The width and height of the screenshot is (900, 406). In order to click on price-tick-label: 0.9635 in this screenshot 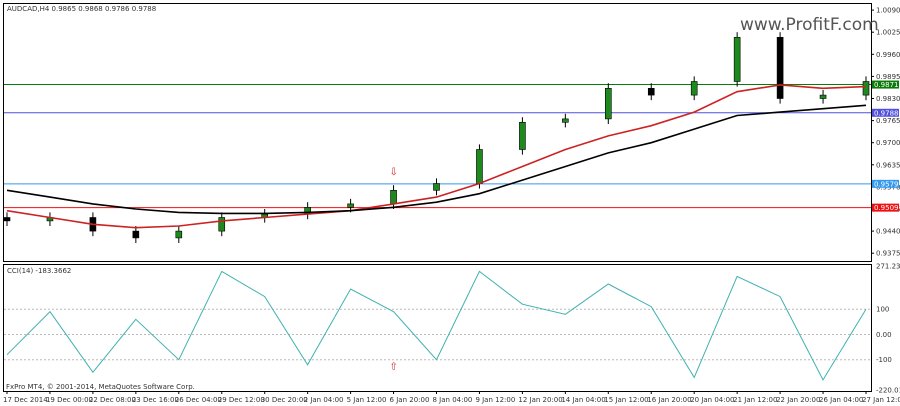, I will do `click(888, 165)`.